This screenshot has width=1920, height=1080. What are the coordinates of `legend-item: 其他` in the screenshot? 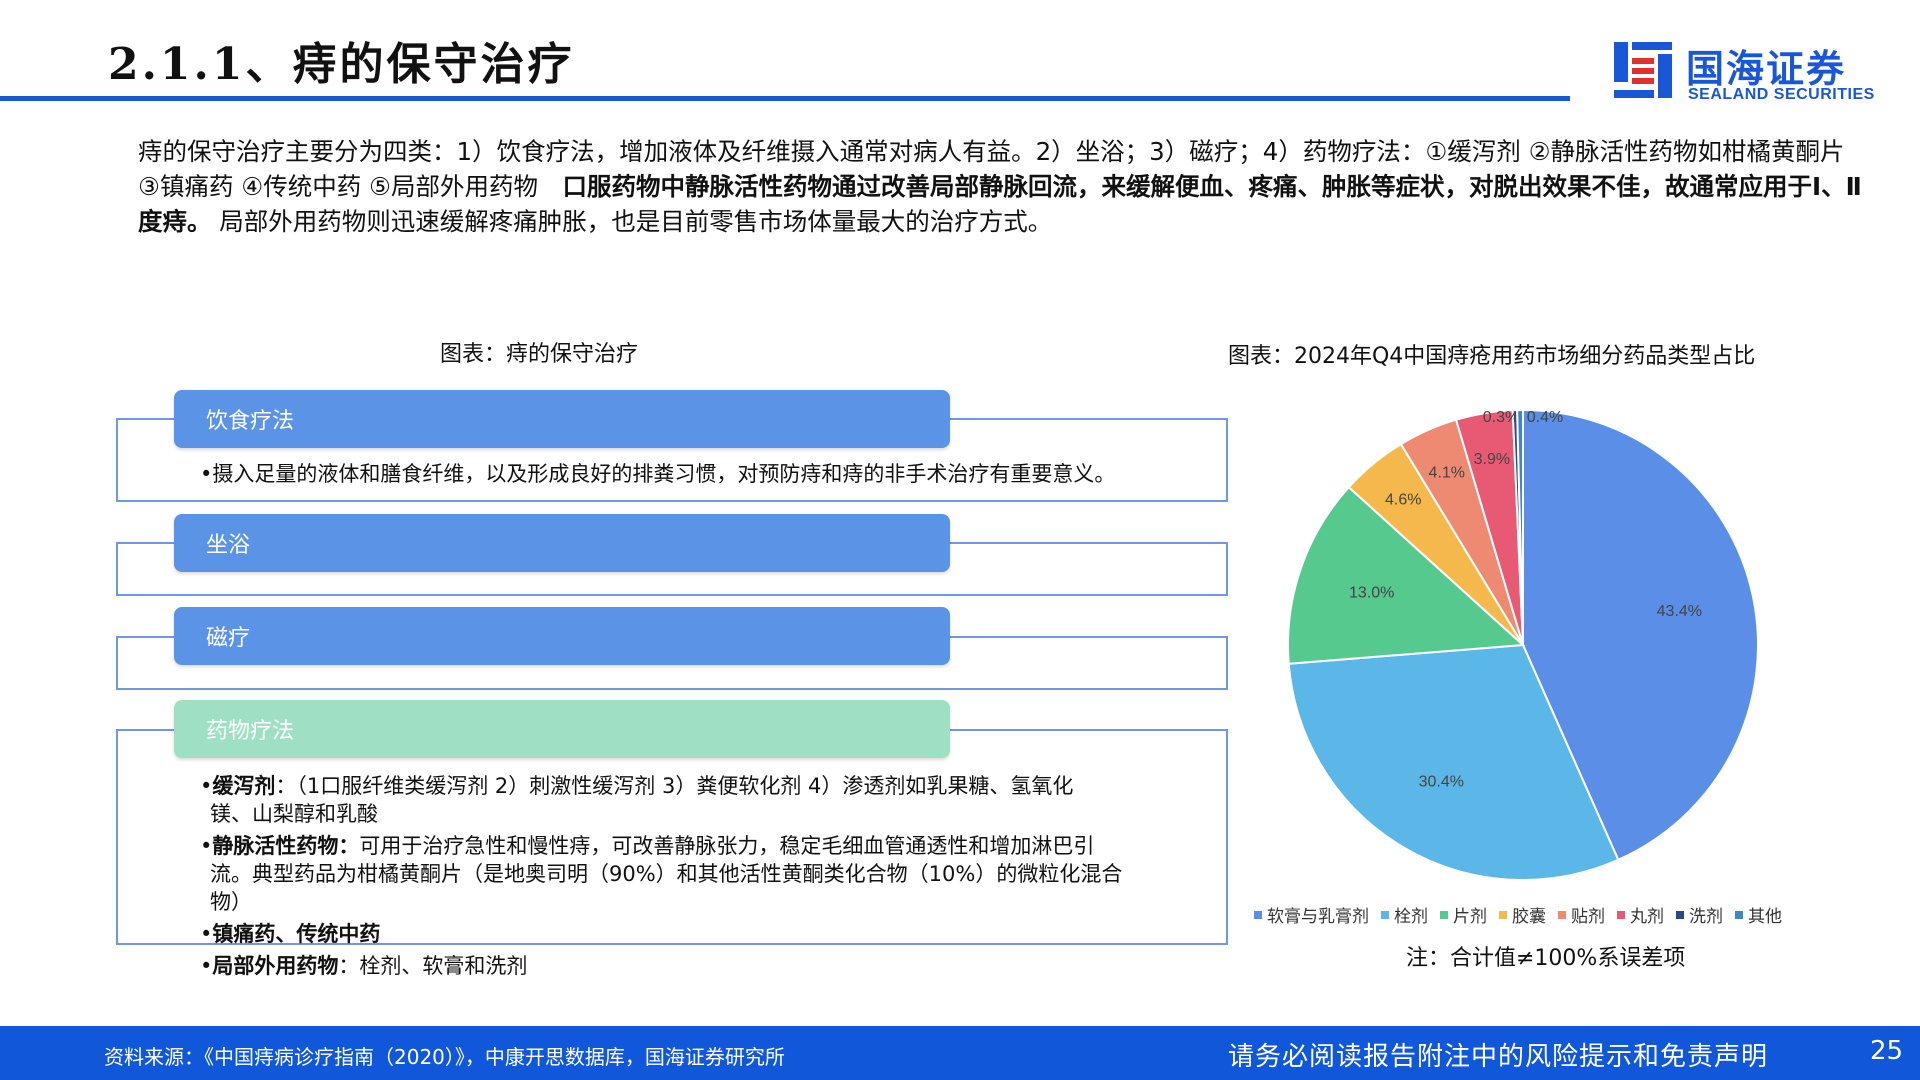 It's located at (1758, 914).